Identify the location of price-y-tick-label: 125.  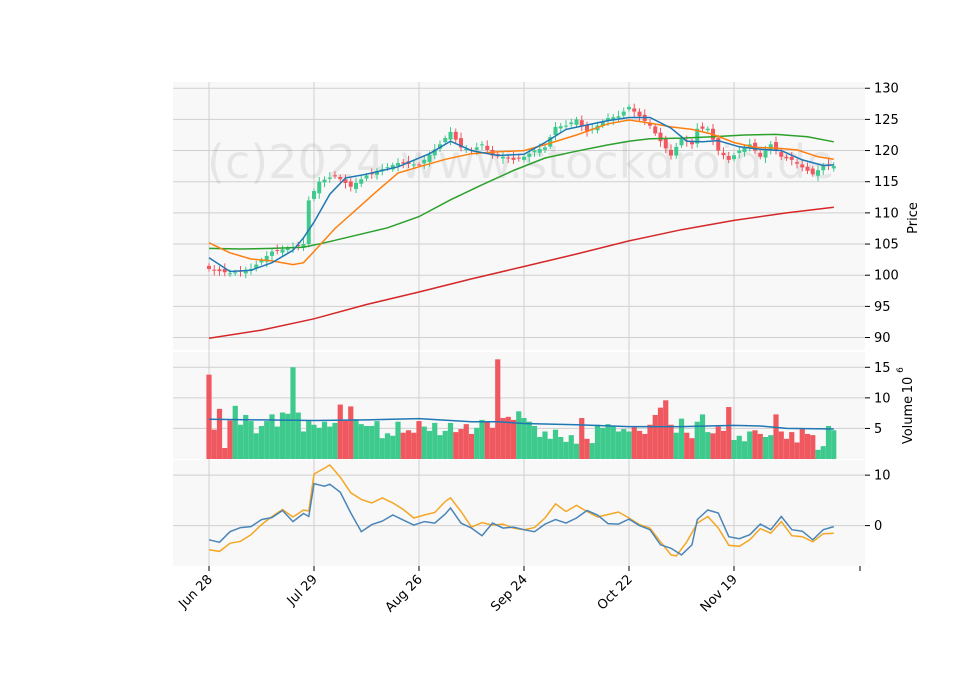
(886, 120).